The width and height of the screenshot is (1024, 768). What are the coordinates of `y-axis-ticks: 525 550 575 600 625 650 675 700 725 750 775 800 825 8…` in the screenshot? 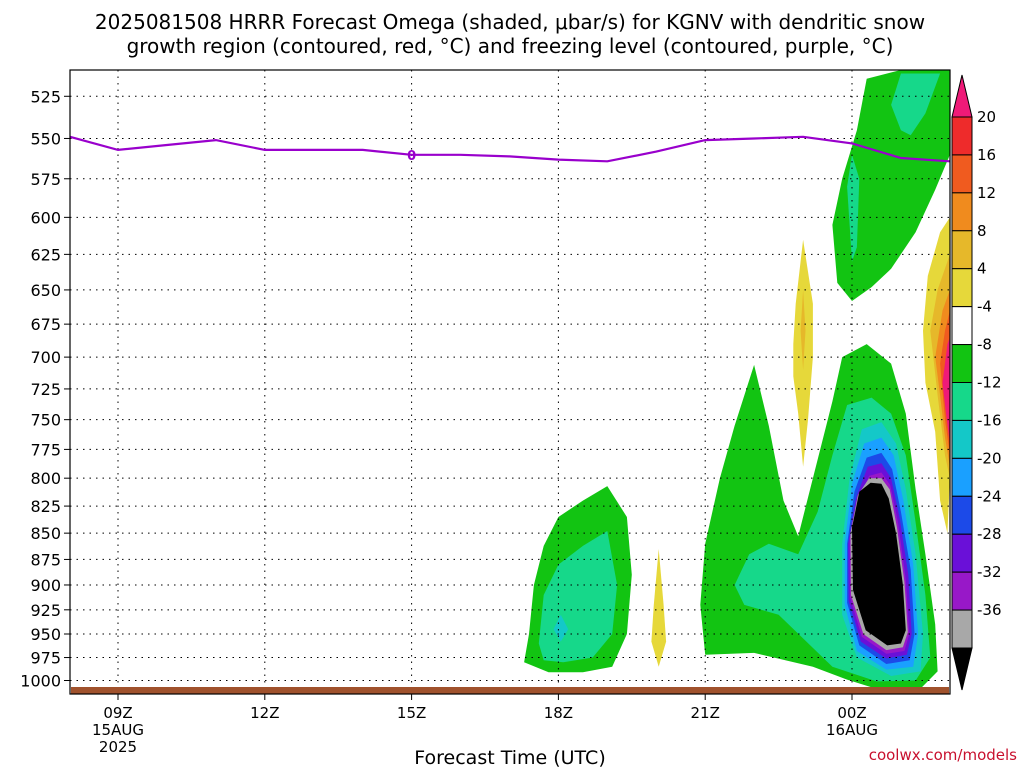 It's located at (45, 389).